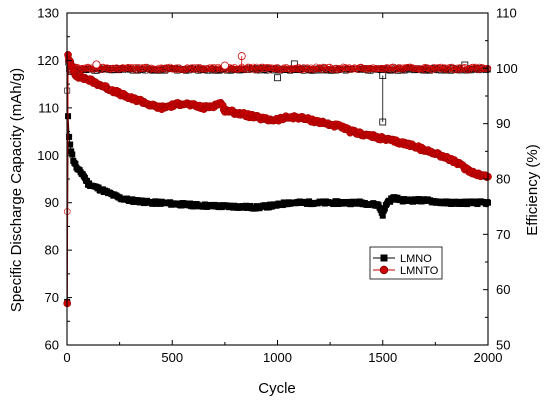 The width and height of the screenshot is (550, 403). I want to click on efficiency-outlier-lmnto, so click(224, 65).